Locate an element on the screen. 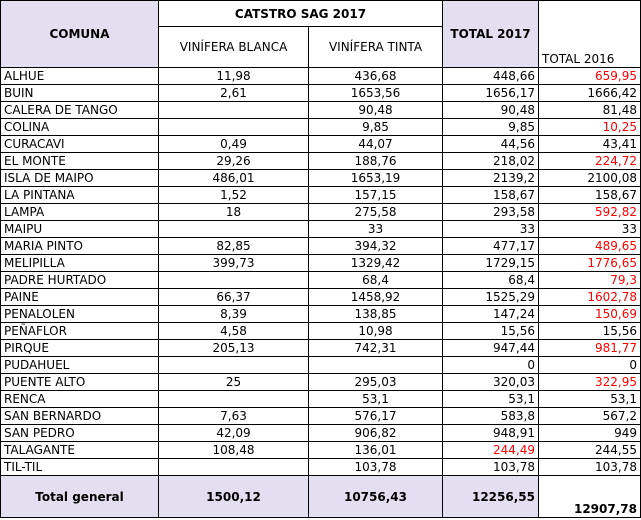 The image size is (641, 520). value-cell: 436,68 is located at coordinates (375, 76).